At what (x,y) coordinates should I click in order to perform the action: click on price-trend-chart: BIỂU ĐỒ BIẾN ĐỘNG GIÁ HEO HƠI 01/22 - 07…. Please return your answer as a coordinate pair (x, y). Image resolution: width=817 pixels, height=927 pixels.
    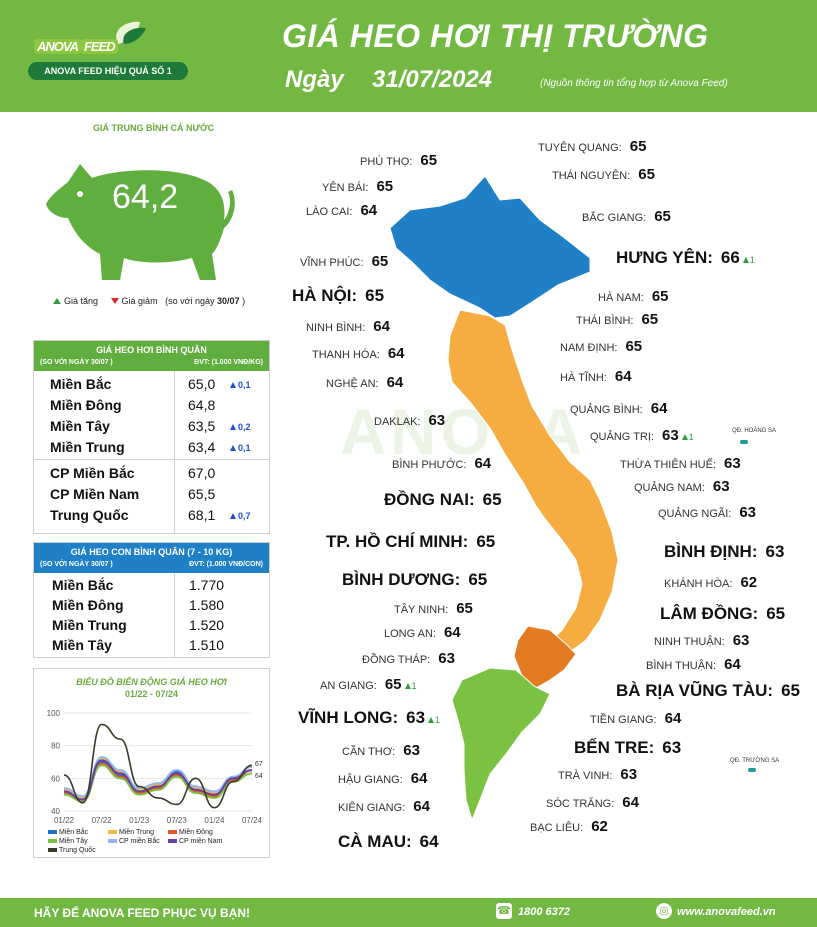
    Looking at the image, I should click on (151, 763).